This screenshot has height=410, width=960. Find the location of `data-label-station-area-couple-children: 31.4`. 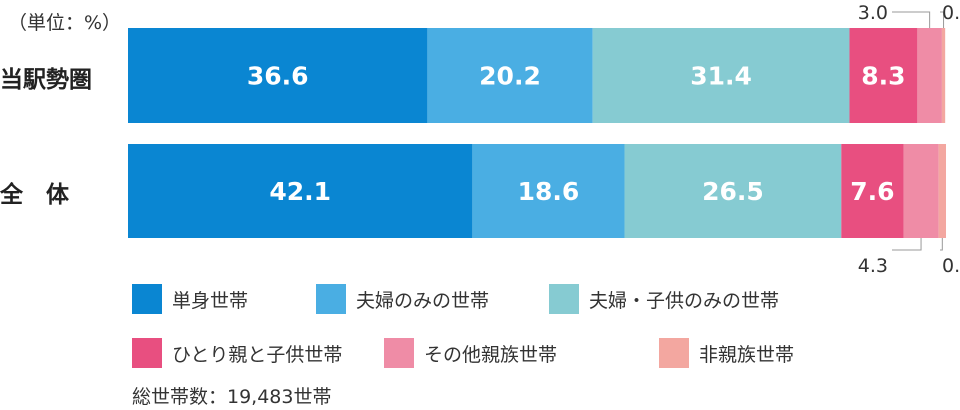

data-label-station-area-couple-children: 31.4 is located at coordinates (721, 76).